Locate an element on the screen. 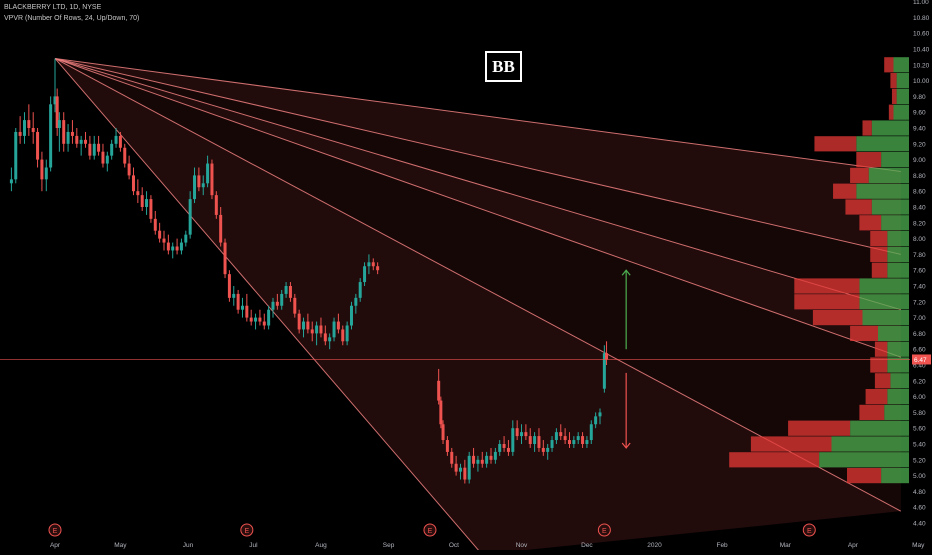 The height and width of the screenshot is (555, 932). y-tick-label: 5.80 is located at coordinates (919, 413).